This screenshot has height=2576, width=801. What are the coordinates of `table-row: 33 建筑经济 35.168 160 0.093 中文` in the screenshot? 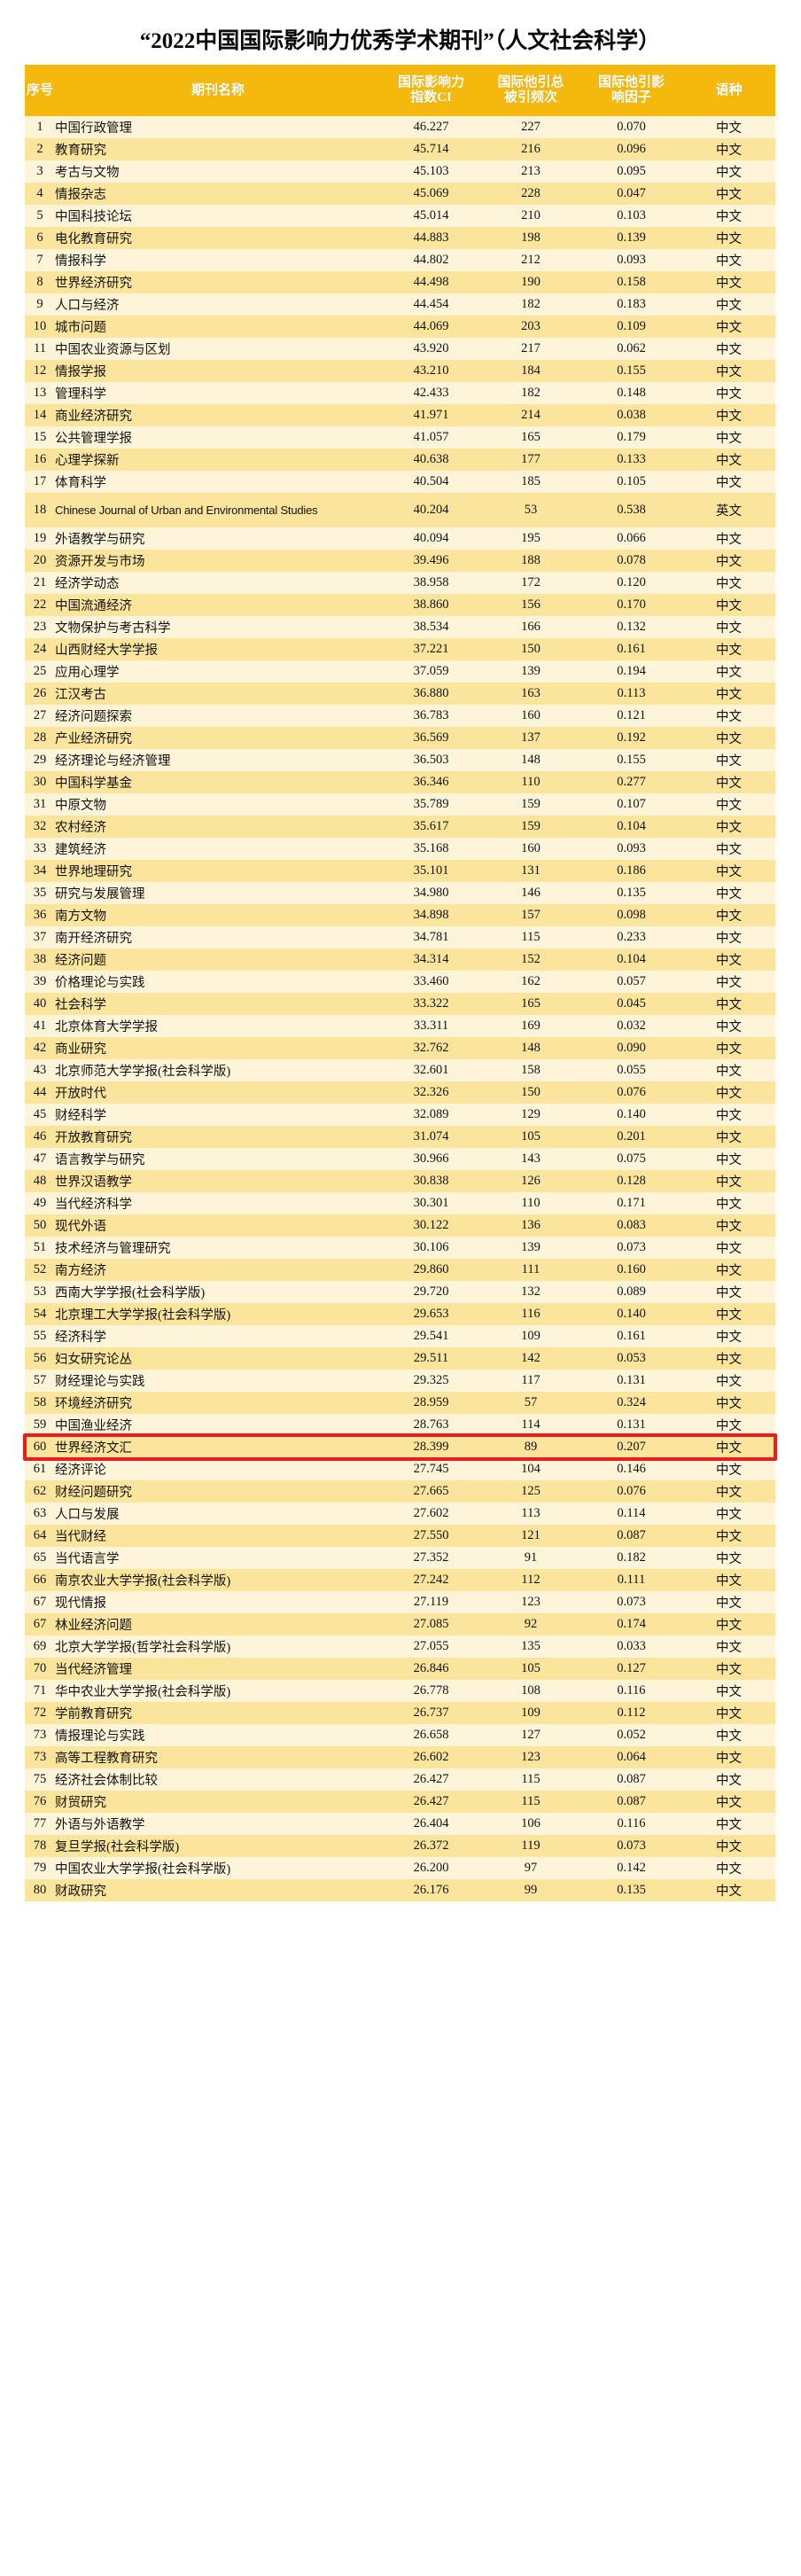 It's located at (400, 849).